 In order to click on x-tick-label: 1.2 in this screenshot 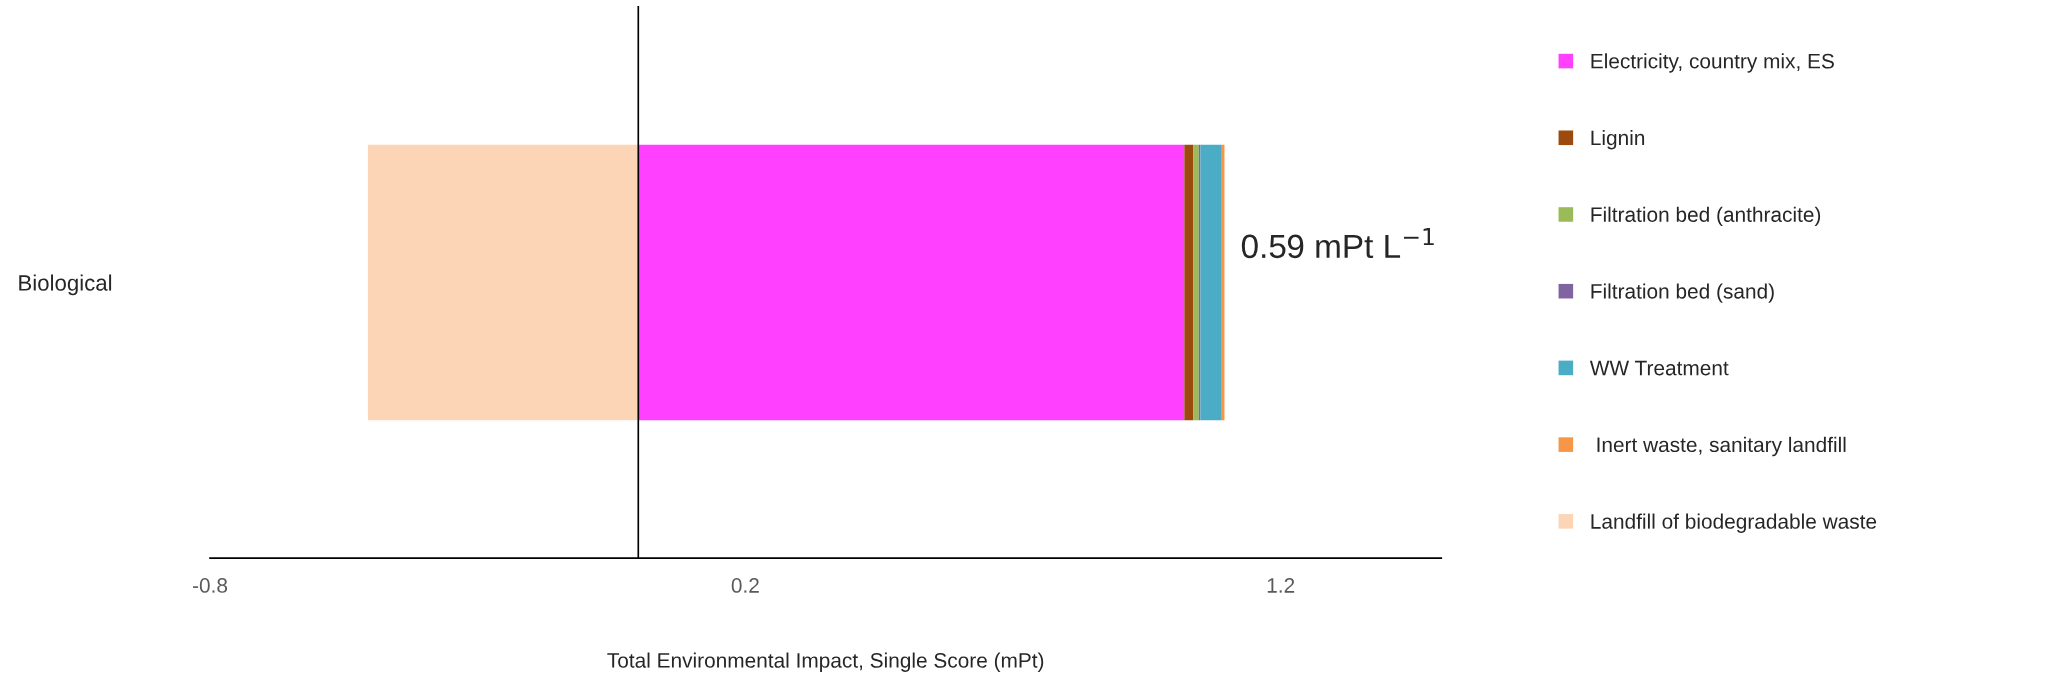, I will do `click(1281, 585)`.